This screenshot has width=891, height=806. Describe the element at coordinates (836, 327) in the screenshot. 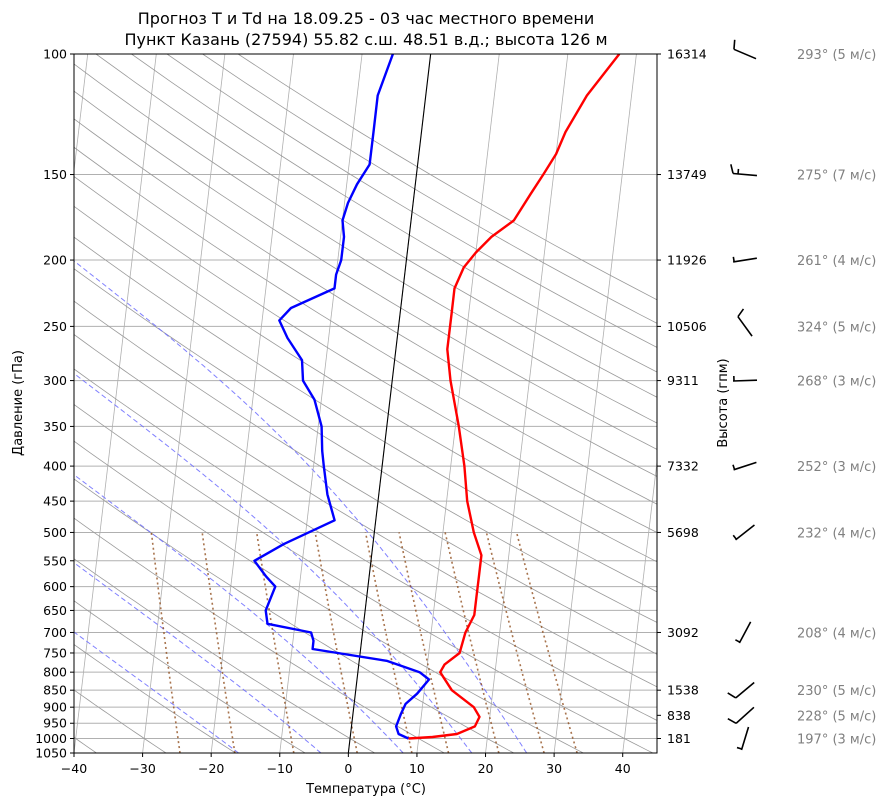

I see `wind-label: 324° (5 м/с)` at that location.